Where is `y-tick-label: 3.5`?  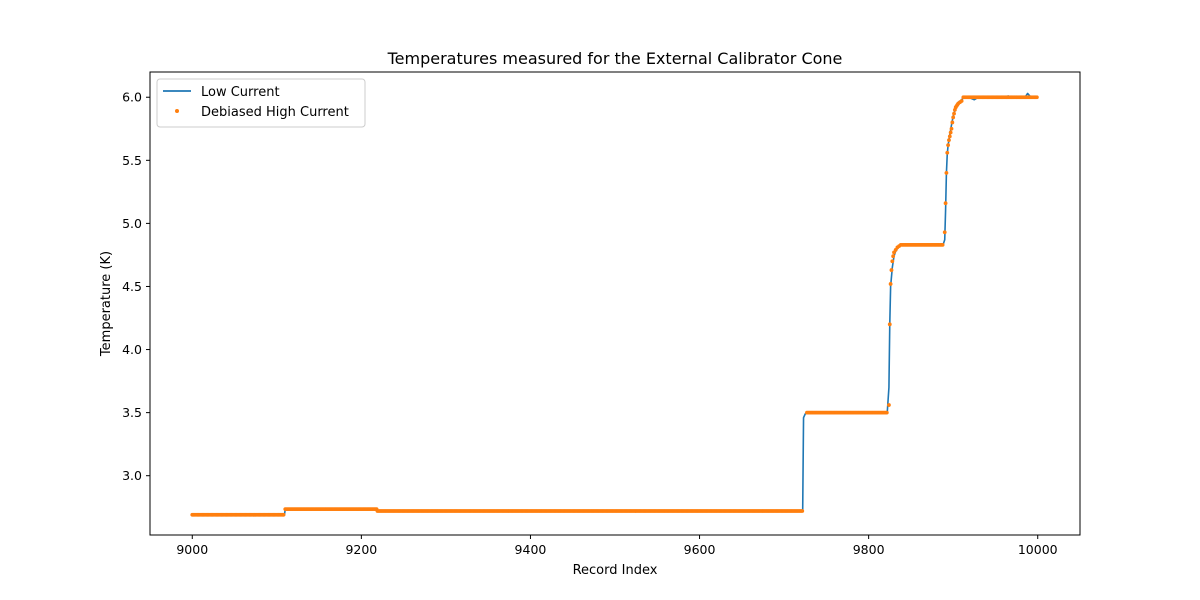
y-tick-label: 3.5 is located at coordinates (132, 412).